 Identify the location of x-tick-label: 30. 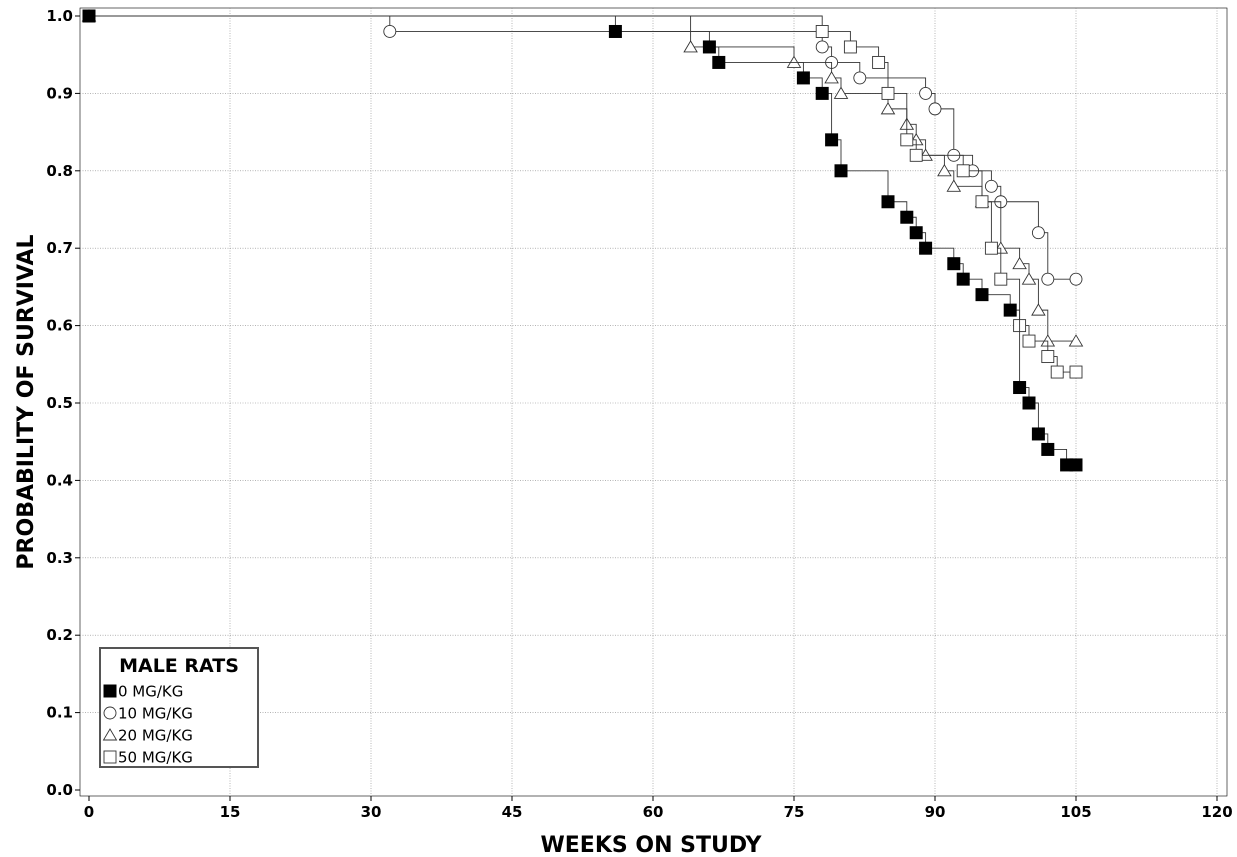
(371, 812).